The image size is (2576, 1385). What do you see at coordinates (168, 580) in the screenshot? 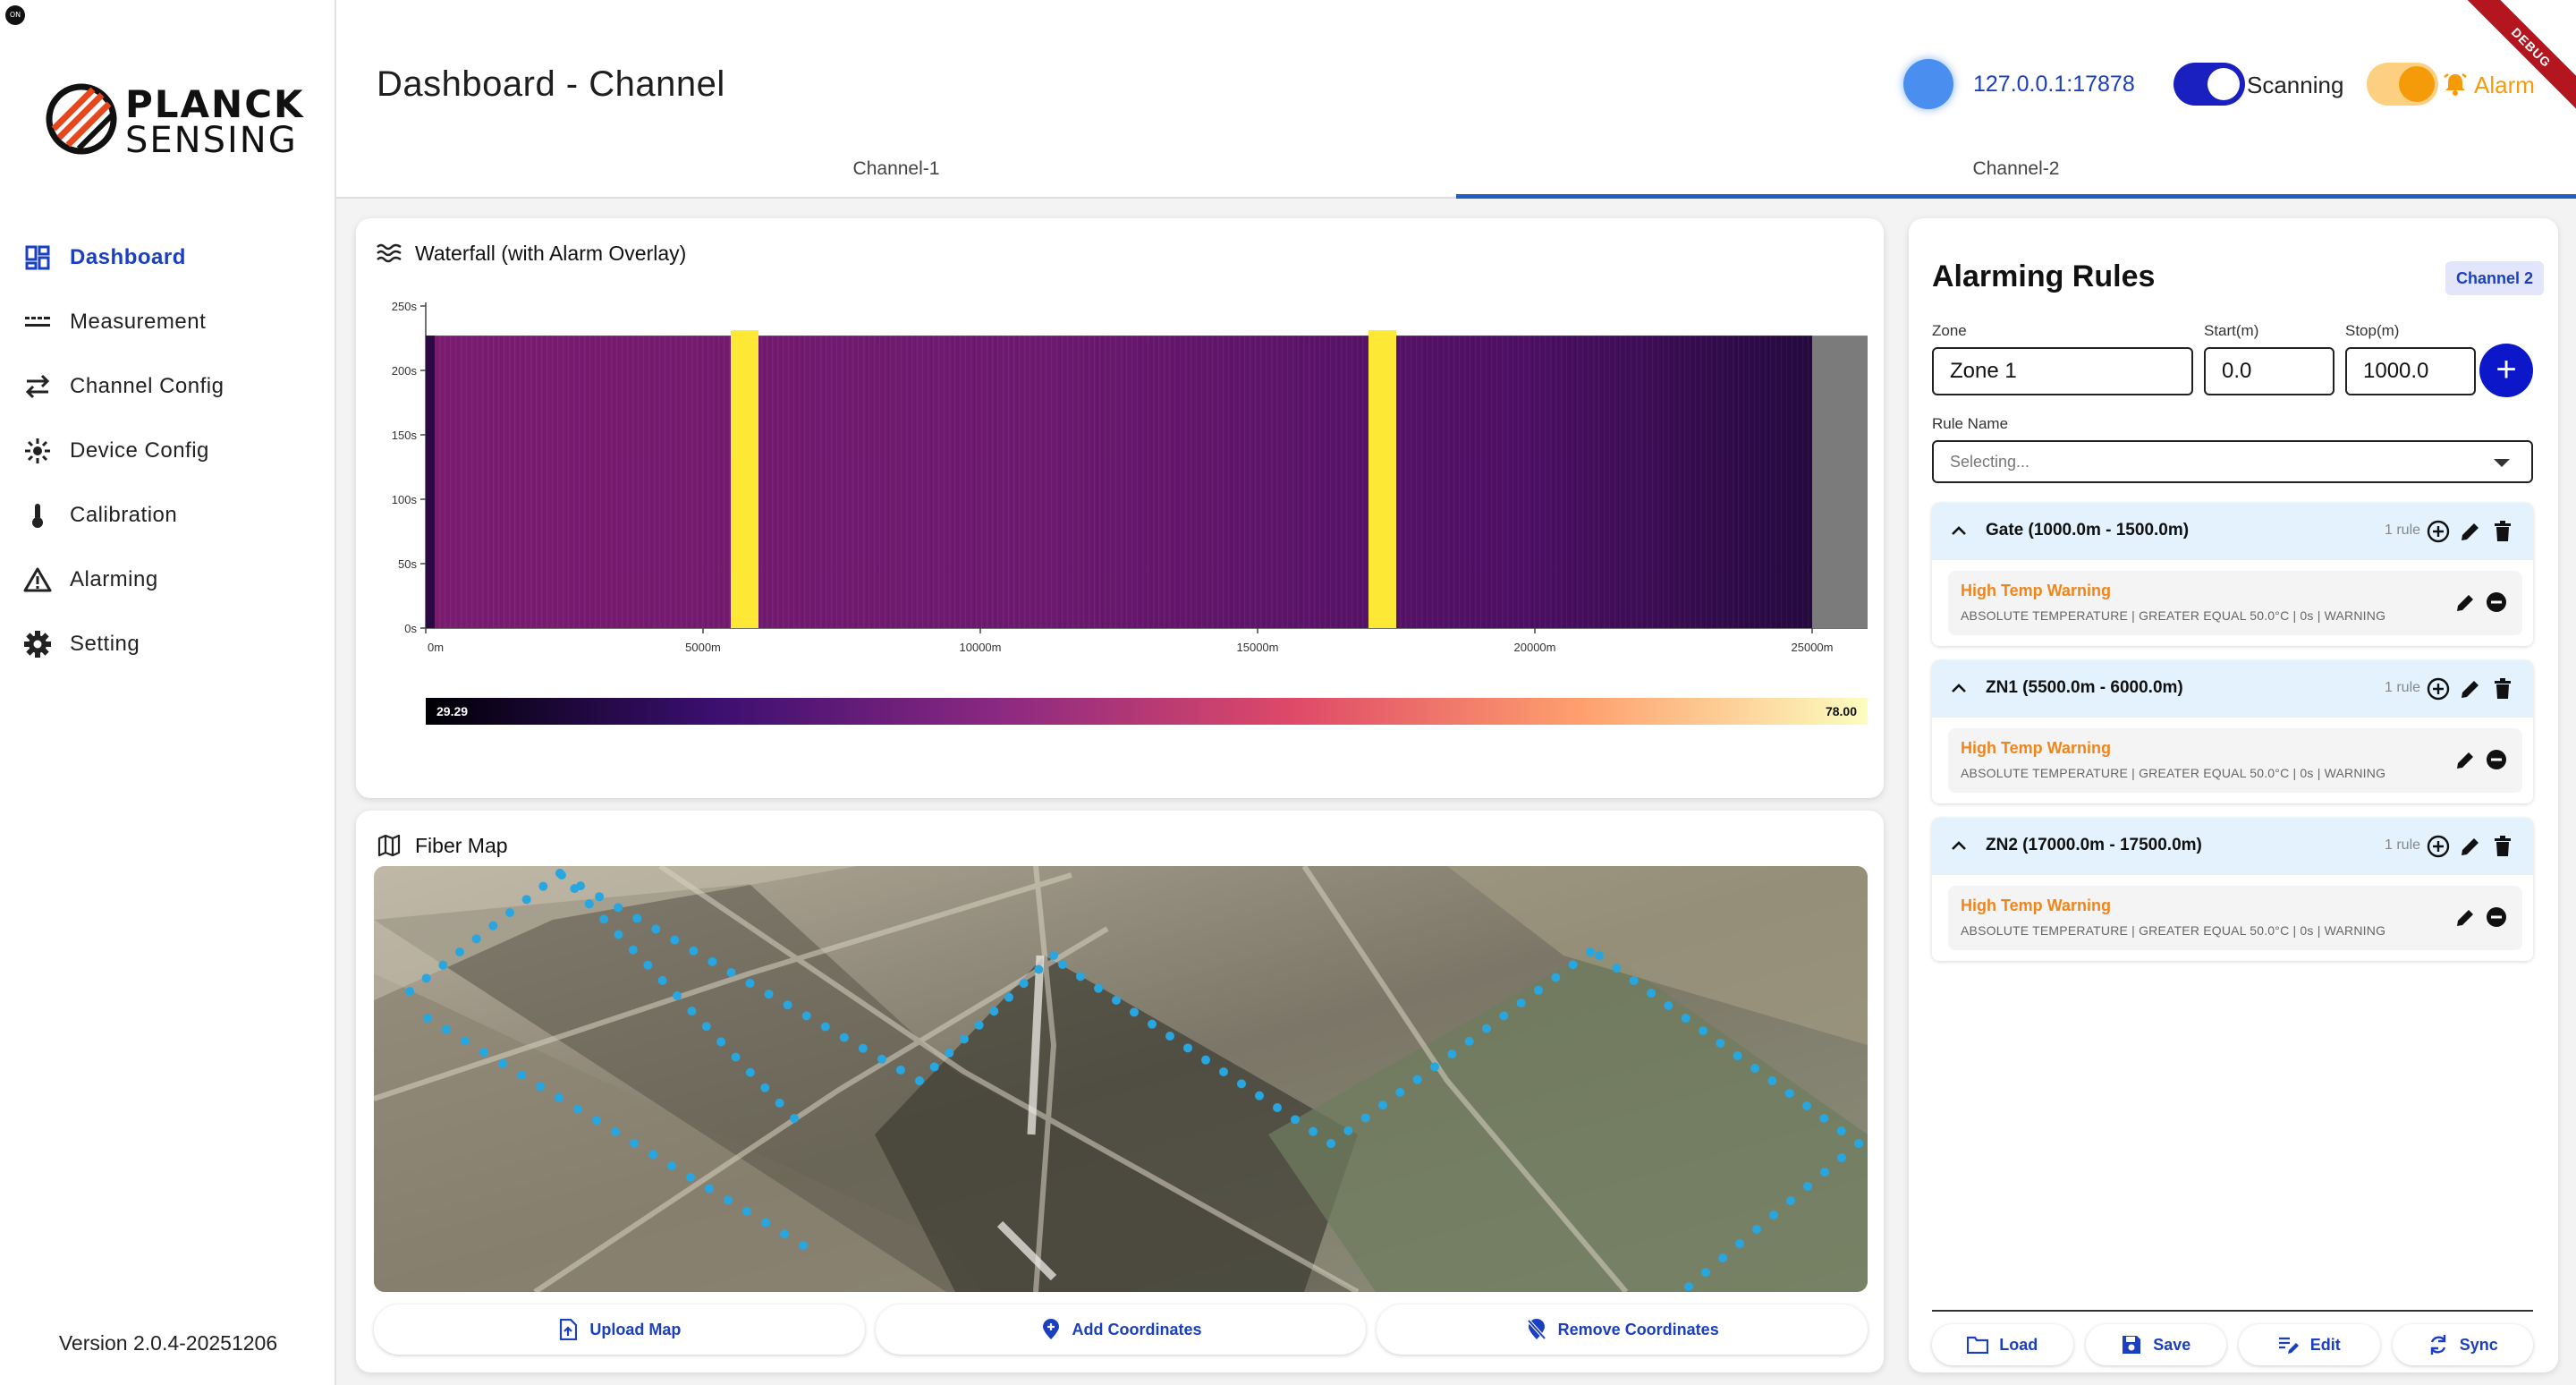
I see `sidebar-item-alarming: Alarming` at bounding box center [168, 580].